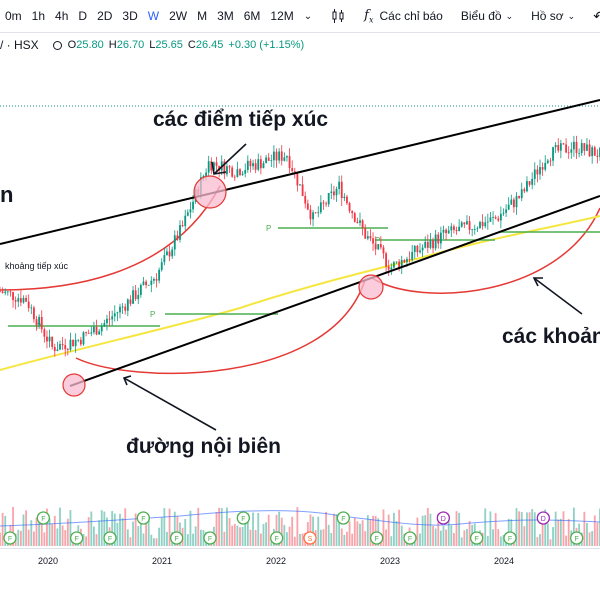 This screenshot has height=600, width=600. What do you see at coordinates (38, 16) in the screenshot?
I see `interval-1h: 1h` at bounding box center [38, 16].